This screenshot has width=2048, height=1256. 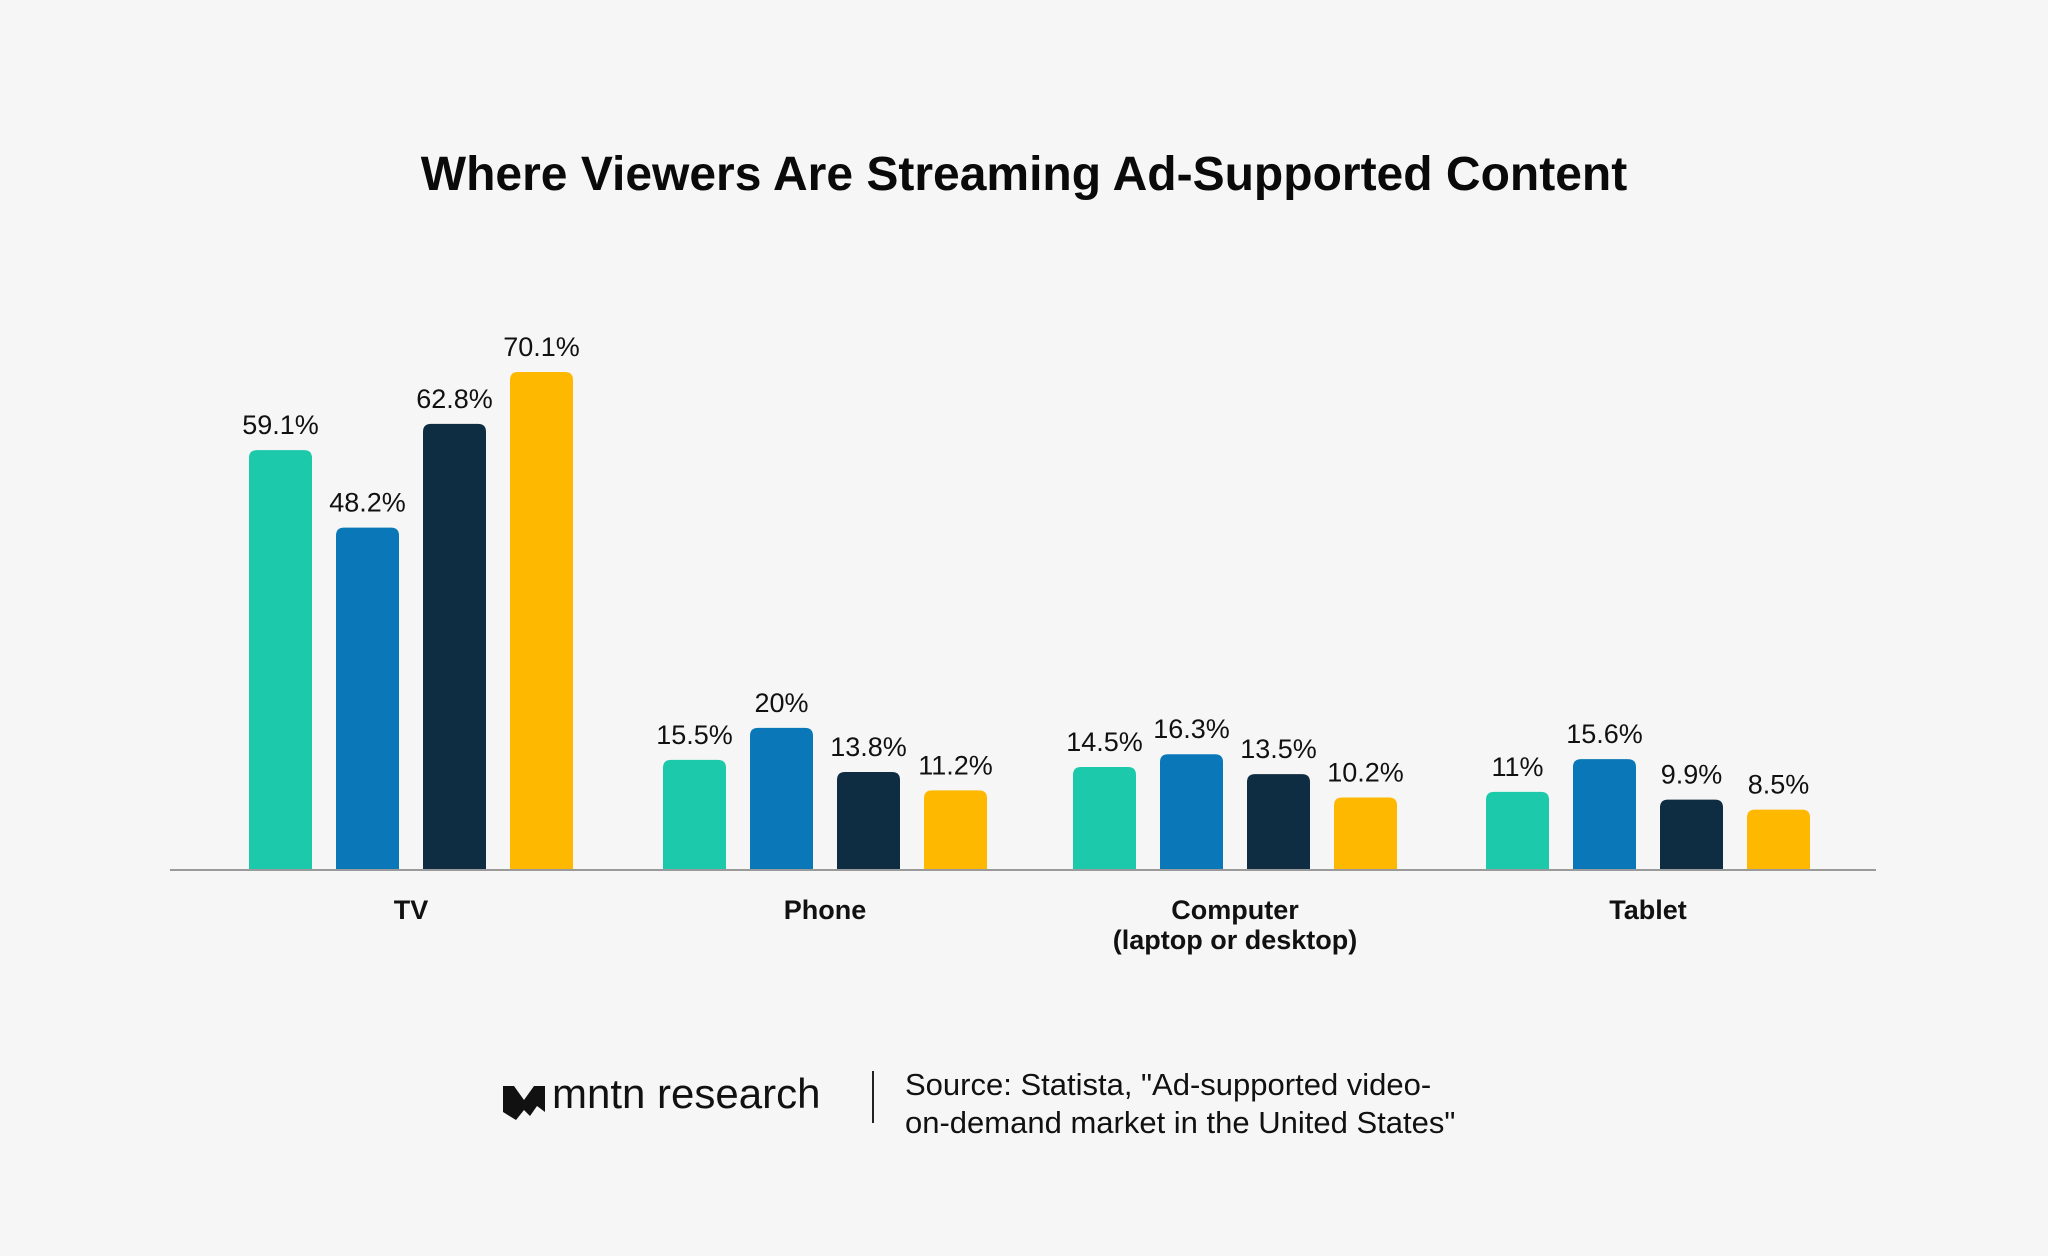 What do you see at coordinates (280, 425) in the screenshot?
I see `value-label: 59.1%` at bounding box center [280, 425].